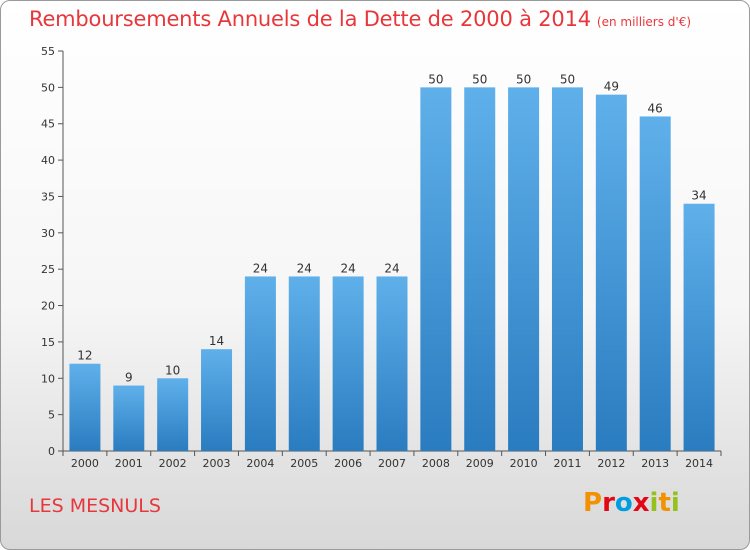  I want to click on bar-2000, so click(85, 407).